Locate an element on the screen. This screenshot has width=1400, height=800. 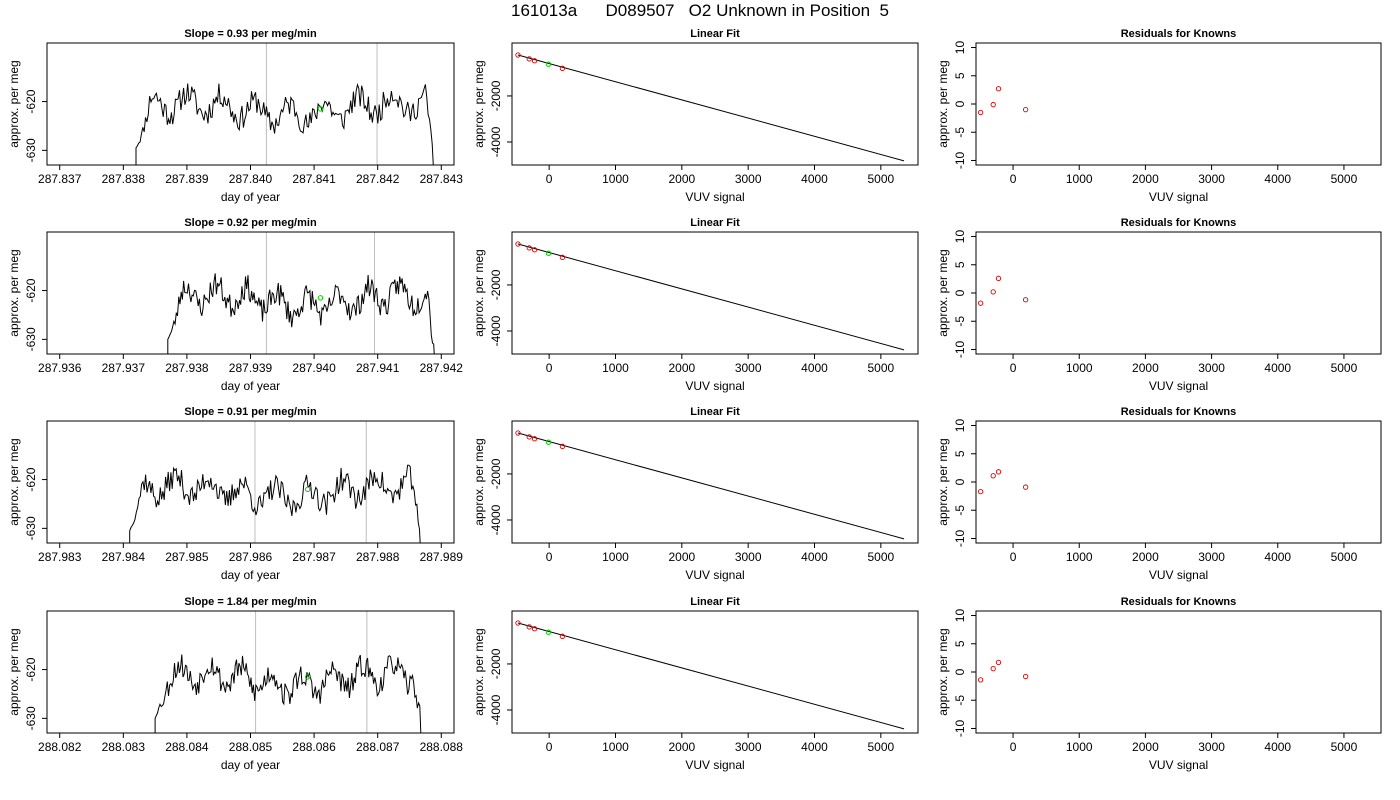
data-series-line is located at coordinates (284, 123).